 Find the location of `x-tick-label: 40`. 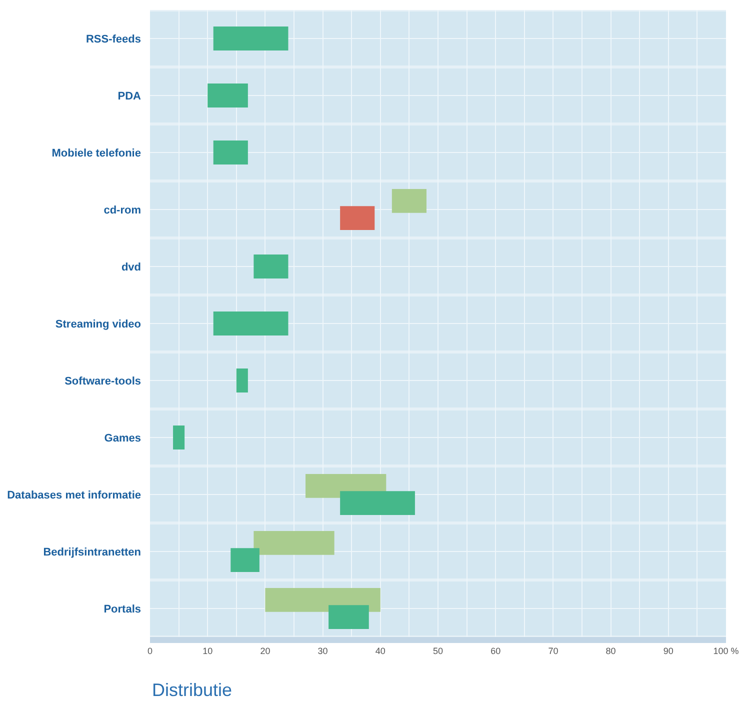

x-tick-label: 40 is located at coordinates (380, 651).